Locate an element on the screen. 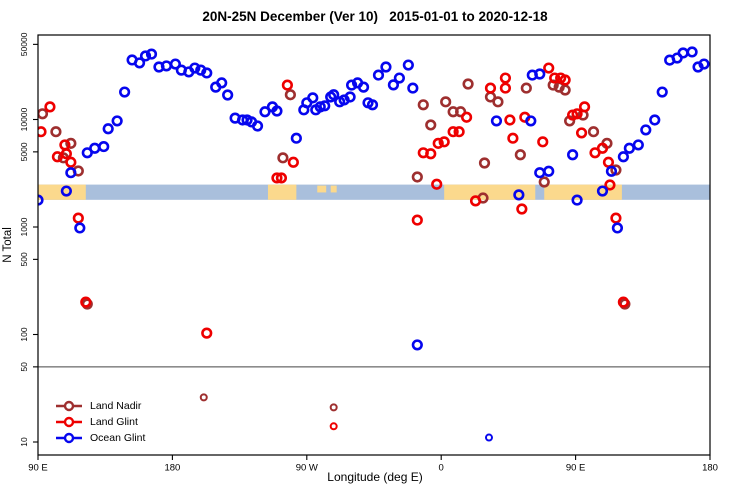  y-tick-label: 10 is located at coordinates (24, 442).